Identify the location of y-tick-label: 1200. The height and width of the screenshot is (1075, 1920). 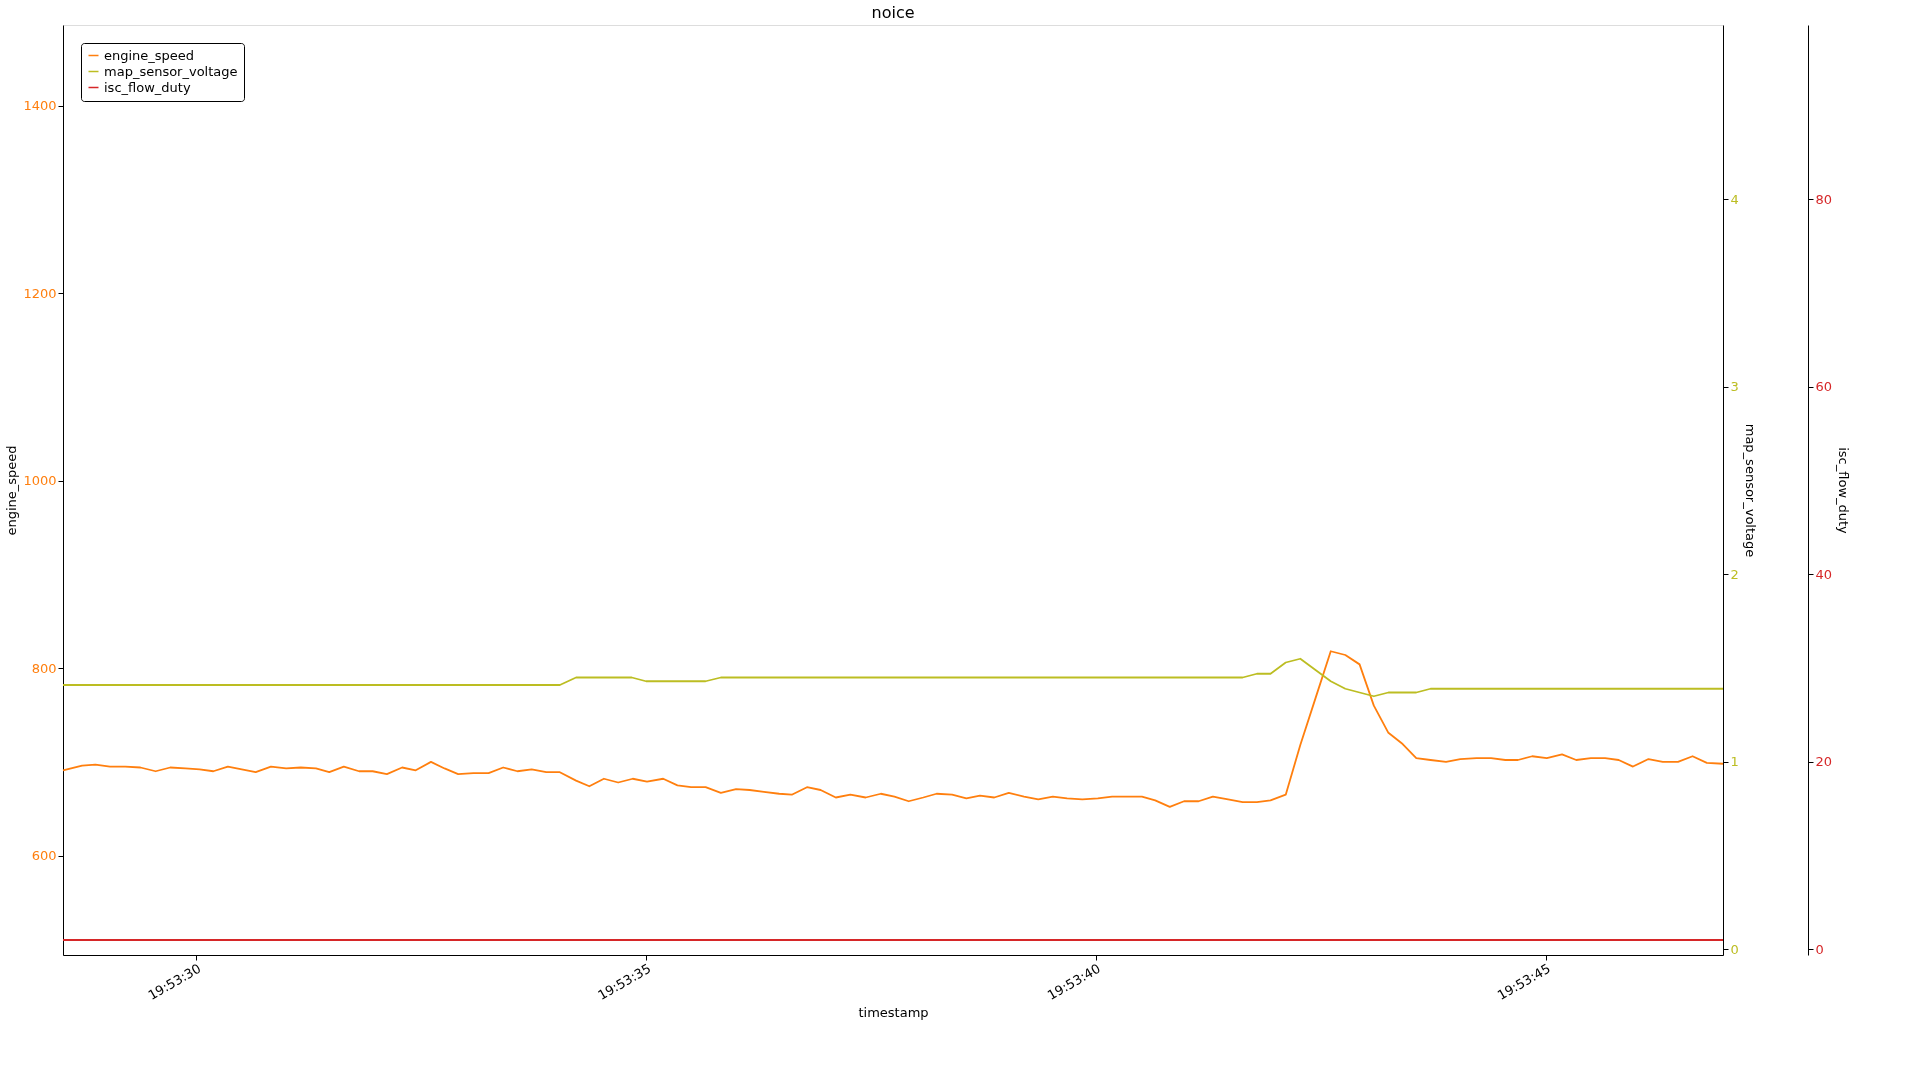
(40, 293).